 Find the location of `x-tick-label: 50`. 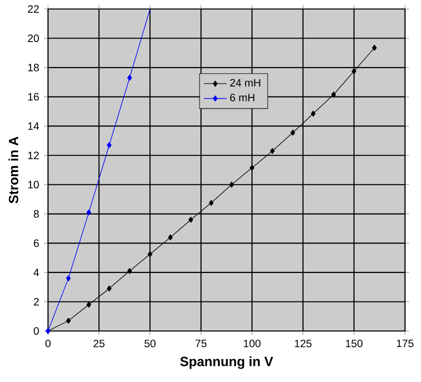

x-tick-label: 50 is located at coordinates (150, 344).